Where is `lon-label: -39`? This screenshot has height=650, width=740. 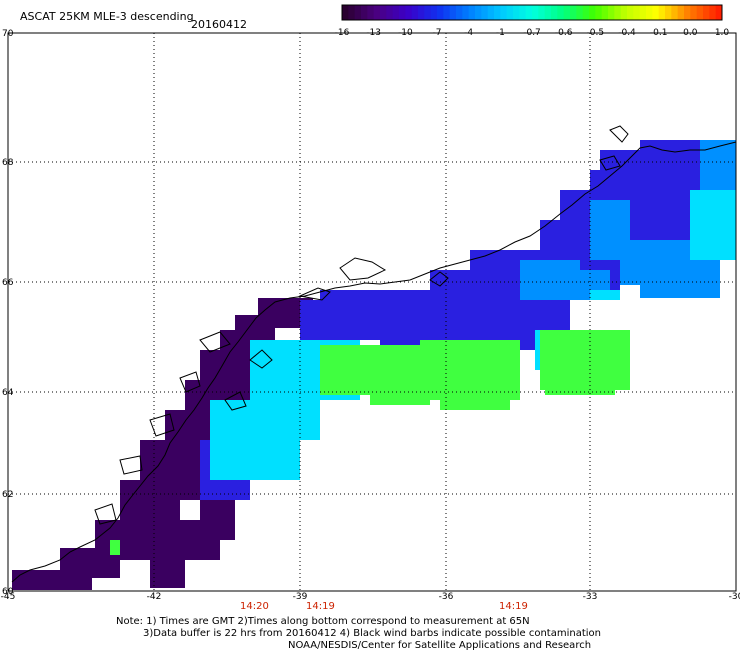
lon-label: -39 is located at coordinates (300, 597).